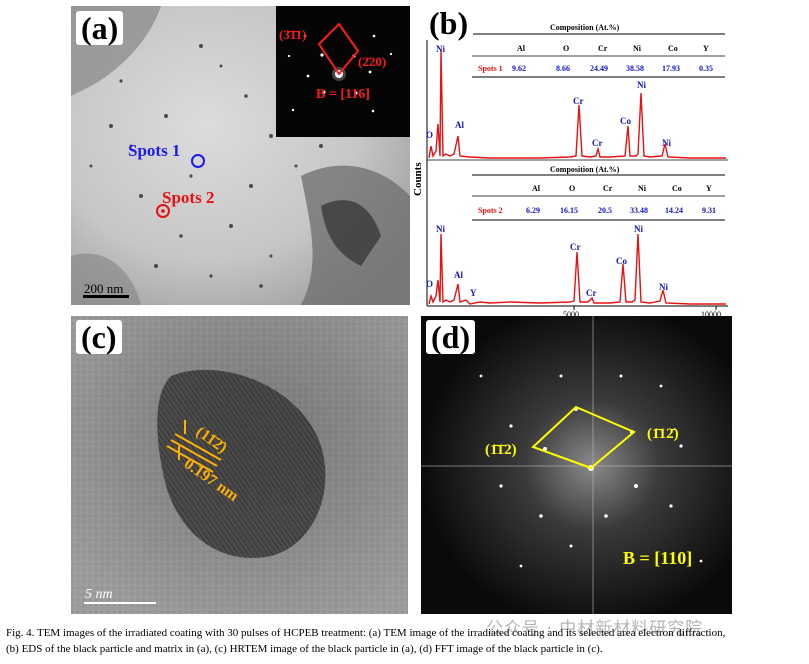 The height and width of the screenshot is (664, 809). Describe the element at coordinates (605, 210) in the screenshot. I see `svg-text: 20.5` at that location.